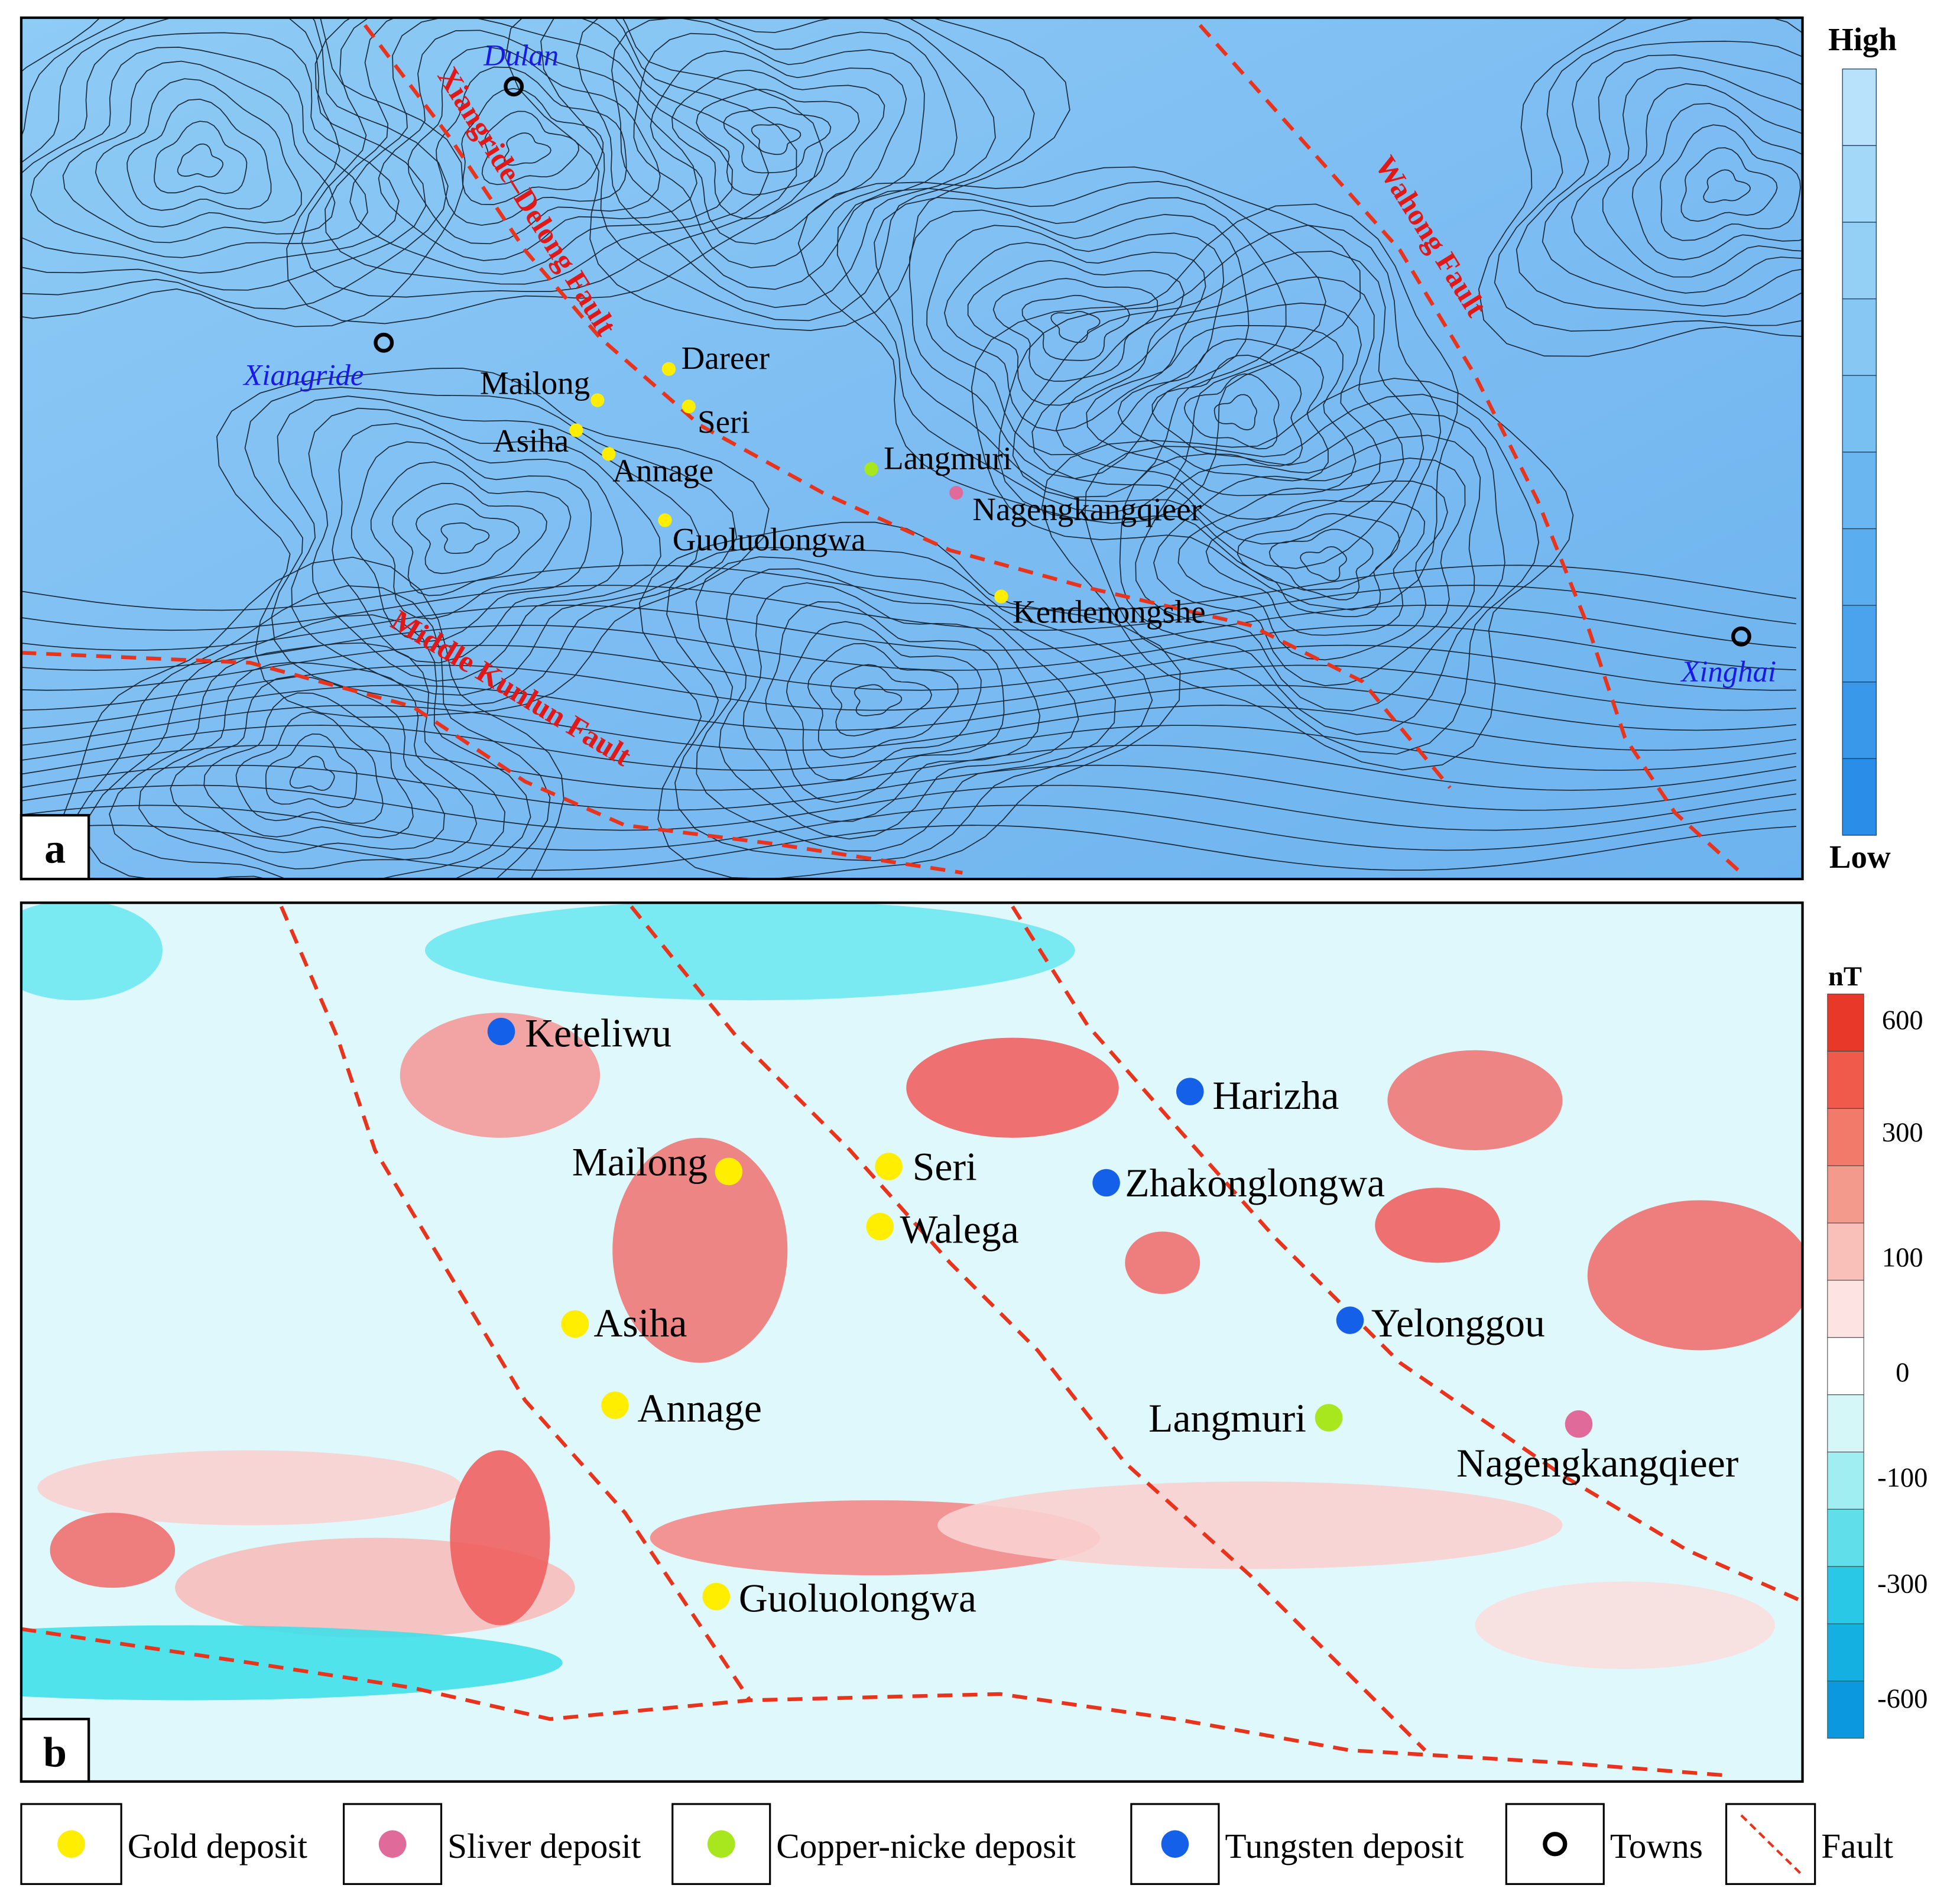  I want to click on legend-label: Gold deposit, so click(218, 1846).